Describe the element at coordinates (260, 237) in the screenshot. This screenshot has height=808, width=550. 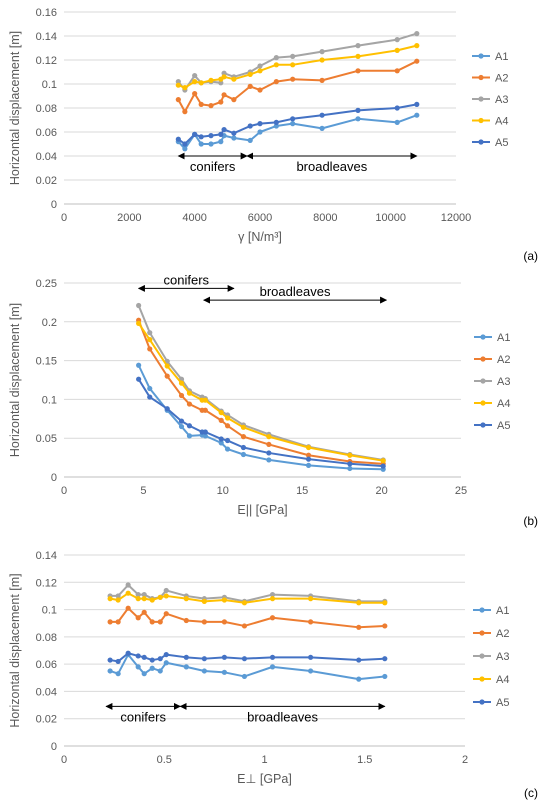
I see `x-axis-label: γ [N/m³]` at that location.